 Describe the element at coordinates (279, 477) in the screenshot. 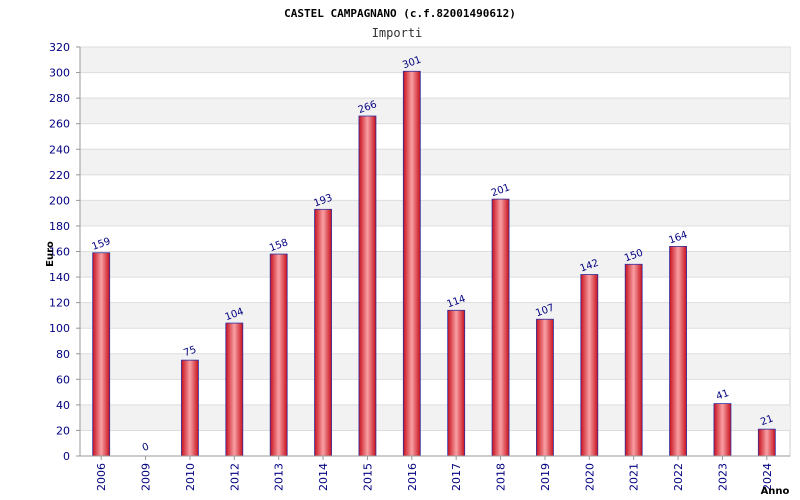

I see `x-tick-label-2013: 2013` at that location.